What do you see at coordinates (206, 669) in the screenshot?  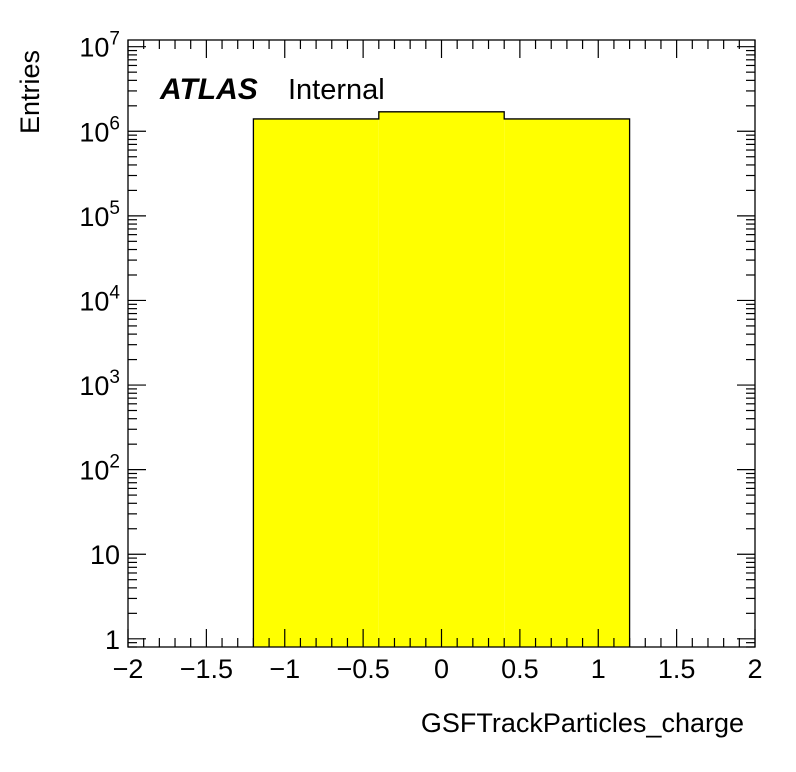 I see `x-tick-label: −1.5` at bounding box center [206, 669].